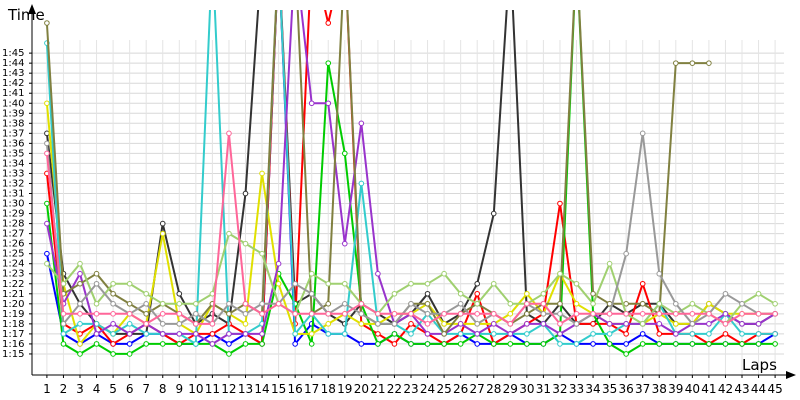 Image resolution: width=800 pixels, height=400 pixels. I want to click on y-tick-label: 1:41, so click(13, 93).